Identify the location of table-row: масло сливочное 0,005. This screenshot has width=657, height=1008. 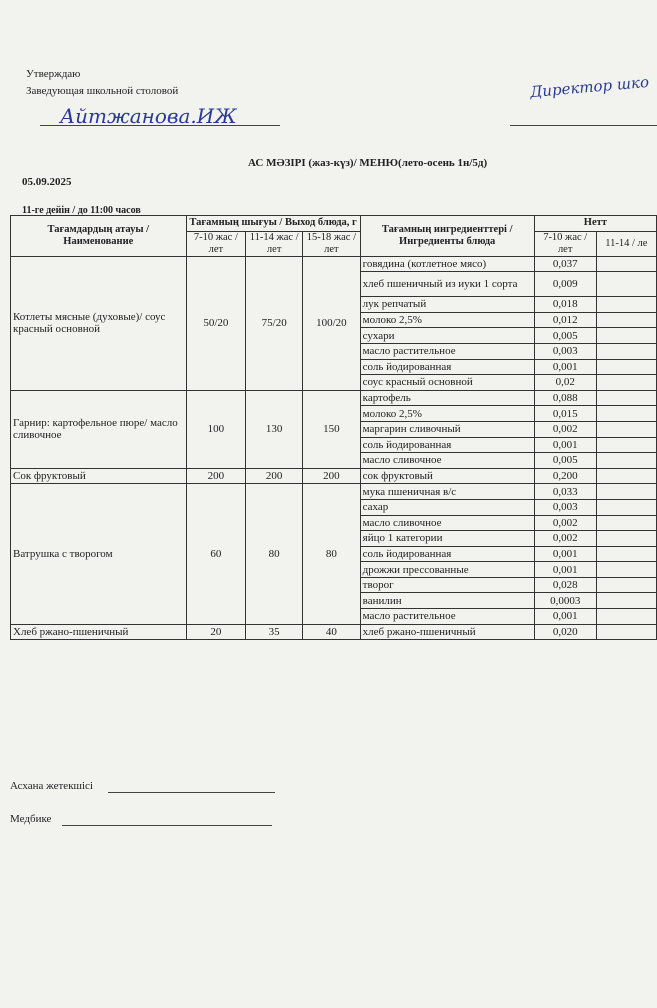
(334, 460).